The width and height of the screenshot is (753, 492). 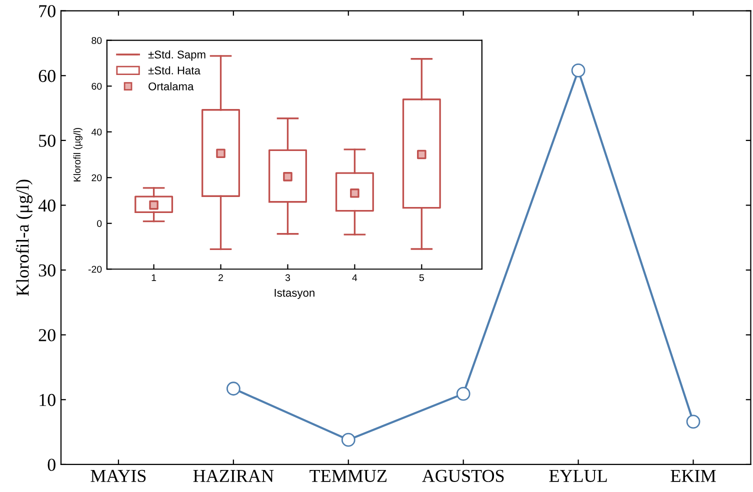 What do you see at coordinates (174, 70) in the screenshot?
I see `annotation: ±Std. Hata` at bounding box center [174, 70].